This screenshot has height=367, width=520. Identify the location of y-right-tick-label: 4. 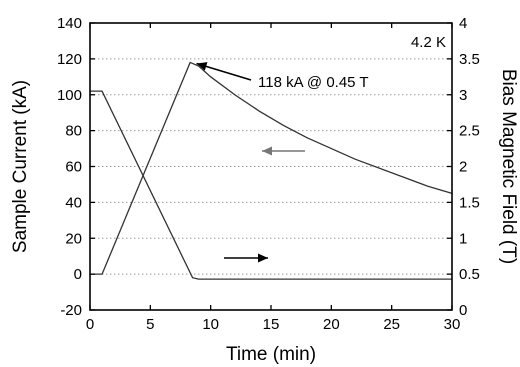
(463, 23).